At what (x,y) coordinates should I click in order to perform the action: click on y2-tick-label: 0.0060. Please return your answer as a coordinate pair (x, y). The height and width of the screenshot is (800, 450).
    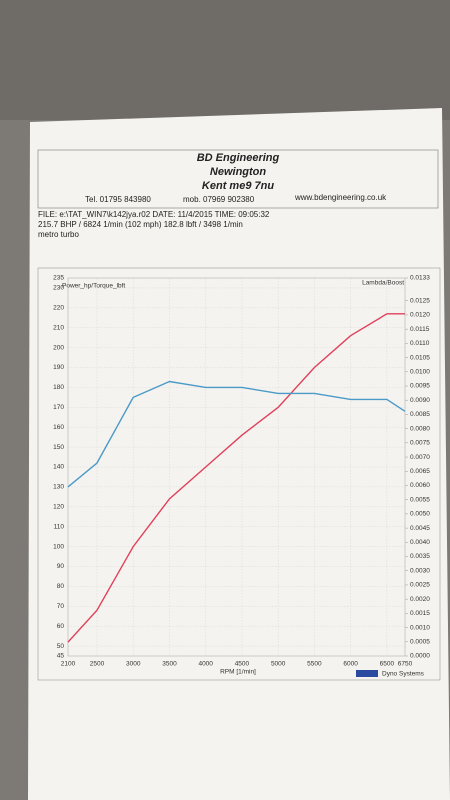
    Looking at the image, I should click on (420, 485).